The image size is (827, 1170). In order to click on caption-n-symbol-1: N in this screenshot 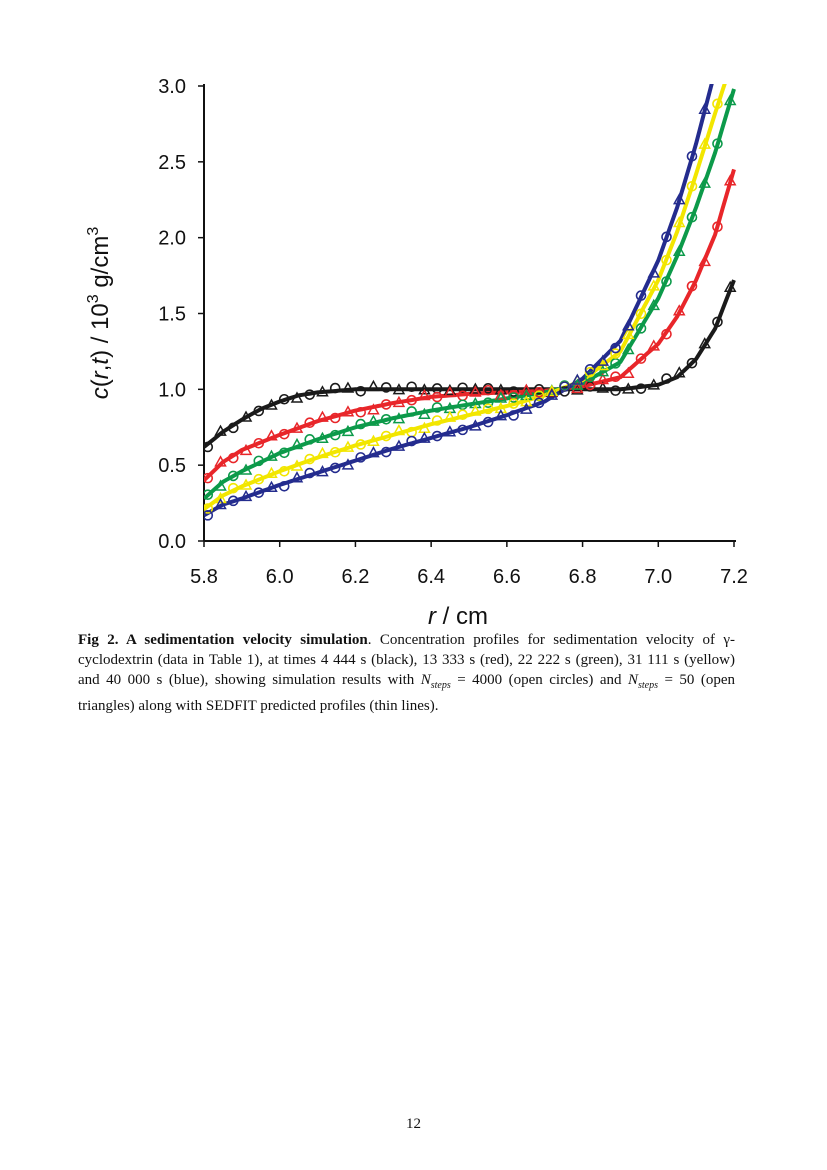, I will do `click(425, 680)`.